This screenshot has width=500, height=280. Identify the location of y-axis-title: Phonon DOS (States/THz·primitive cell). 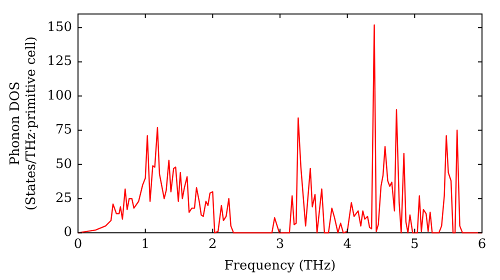
(23, 123).